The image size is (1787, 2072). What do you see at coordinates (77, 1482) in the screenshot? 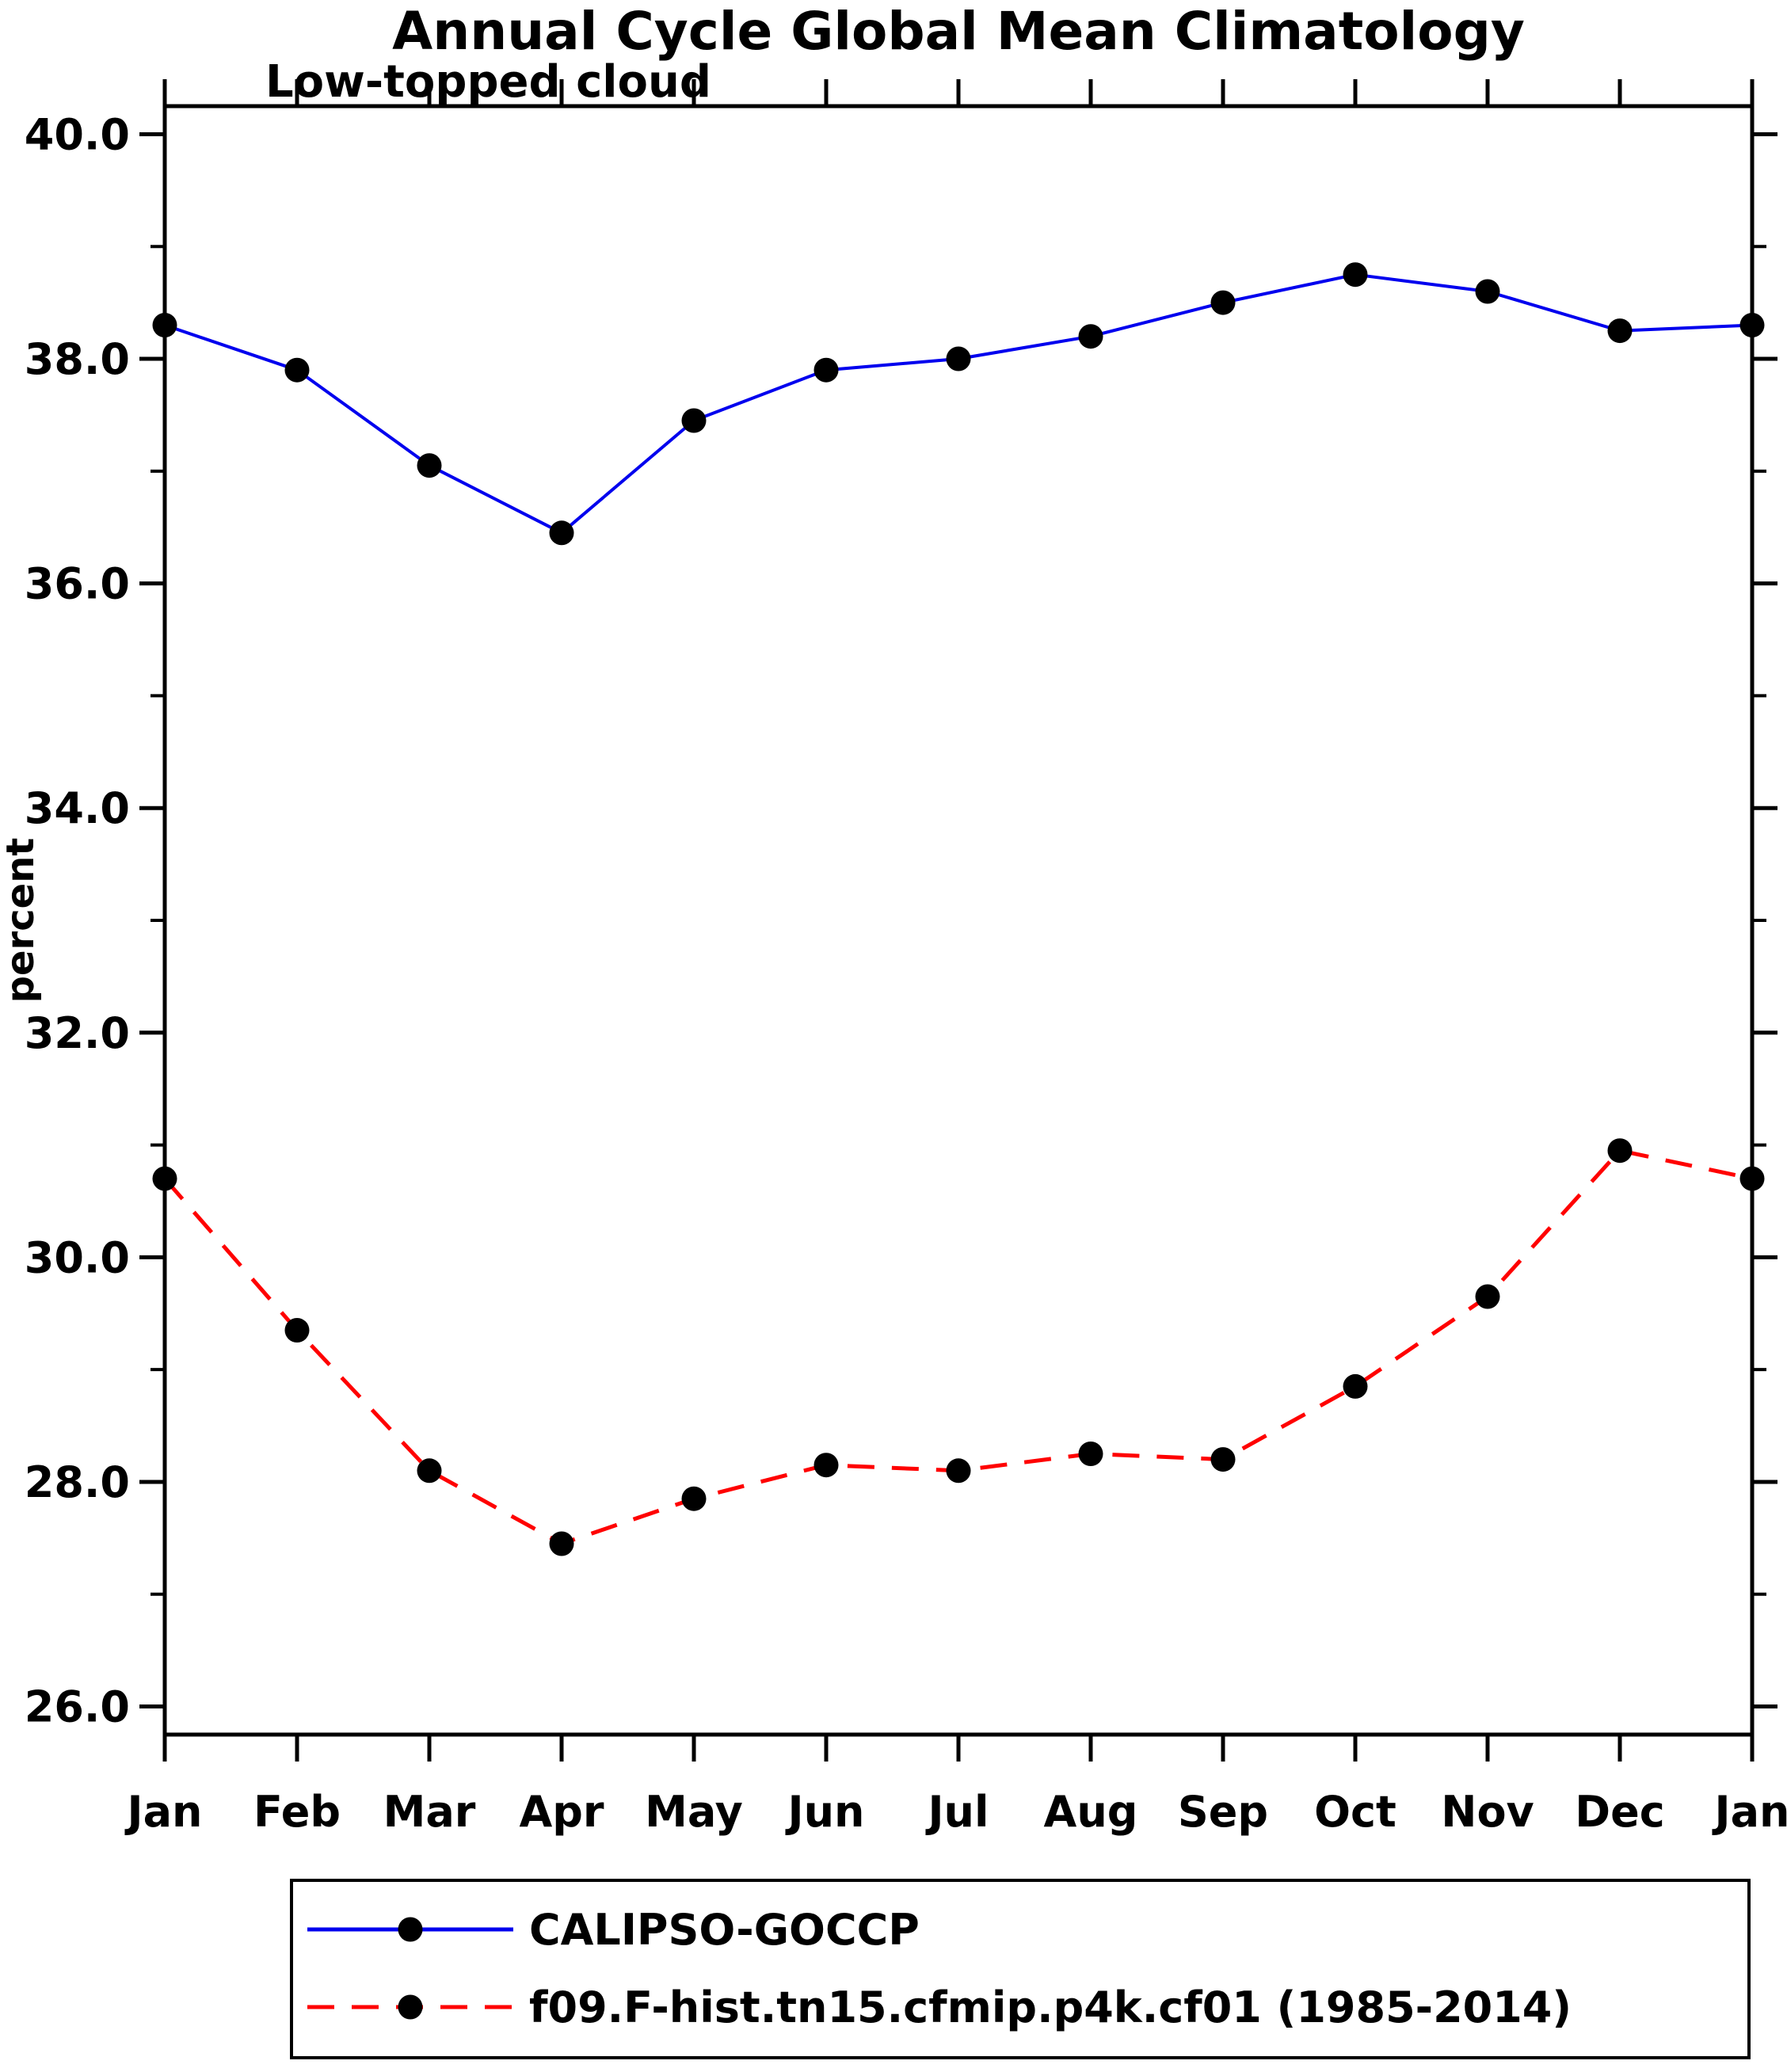
I see `y-tick-label: 28.0` at bounding box center [77, 1482].